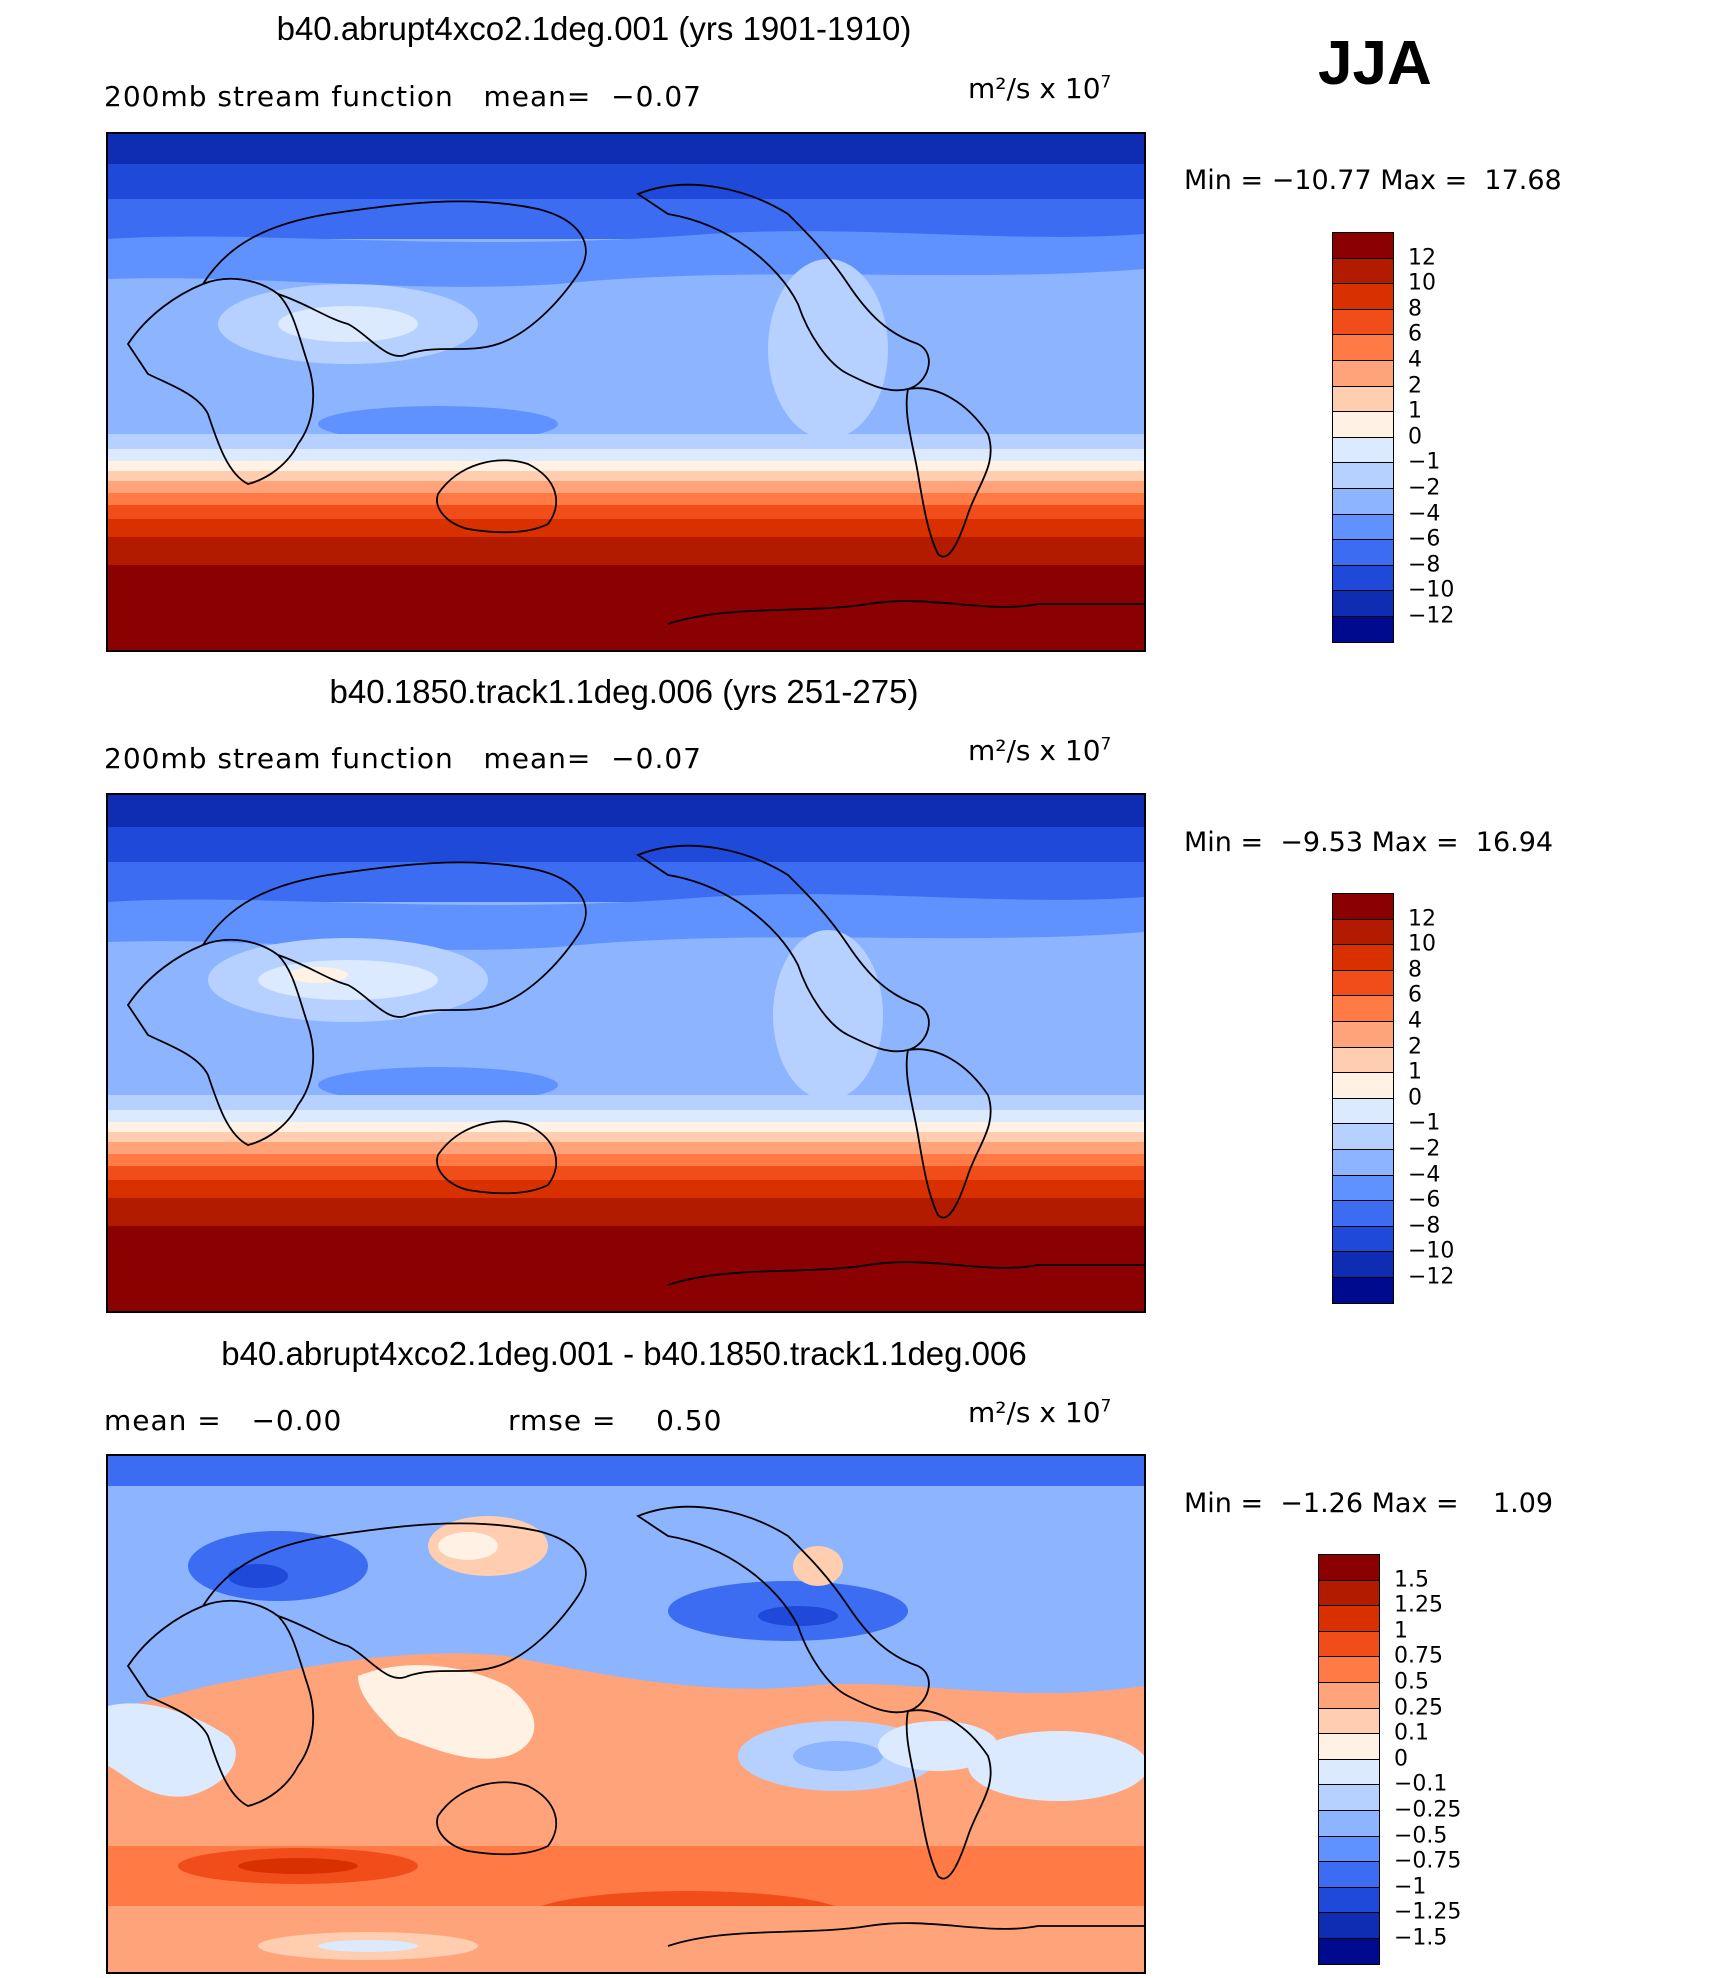 This screenshot has height=1978, width=1710. Describe the element at coordinates (1418, 1656) in the screenshot. I see `colorbar-label: 0.75` at that location.